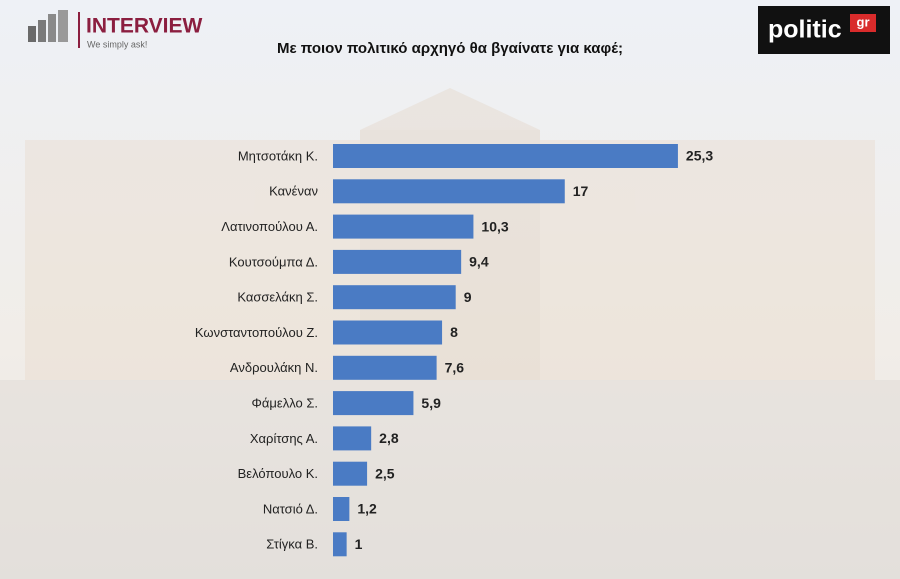 The image size is (900, 579). Describe the element at coordinates (144, 26) in the screenshot. I see `logo-name: INTERVIEW` at that location.